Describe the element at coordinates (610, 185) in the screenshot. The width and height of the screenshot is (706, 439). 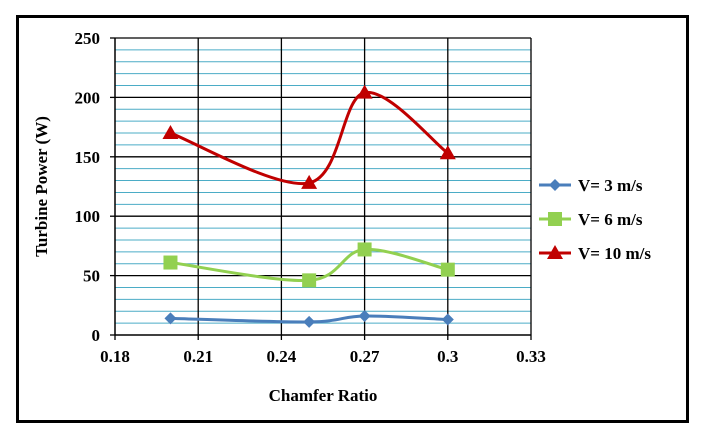
I see `legend-label: V= 3 m/s` at that location.